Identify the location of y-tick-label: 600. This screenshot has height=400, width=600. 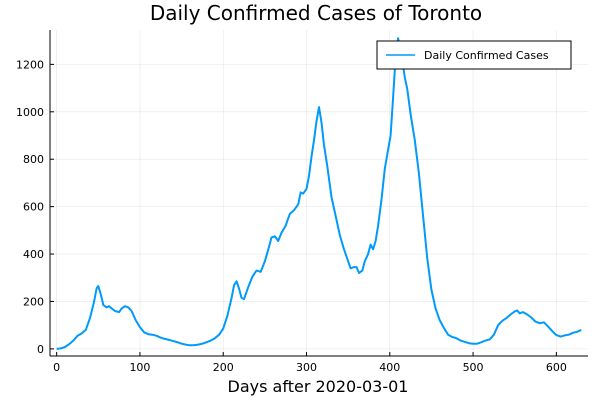
(33, 207).